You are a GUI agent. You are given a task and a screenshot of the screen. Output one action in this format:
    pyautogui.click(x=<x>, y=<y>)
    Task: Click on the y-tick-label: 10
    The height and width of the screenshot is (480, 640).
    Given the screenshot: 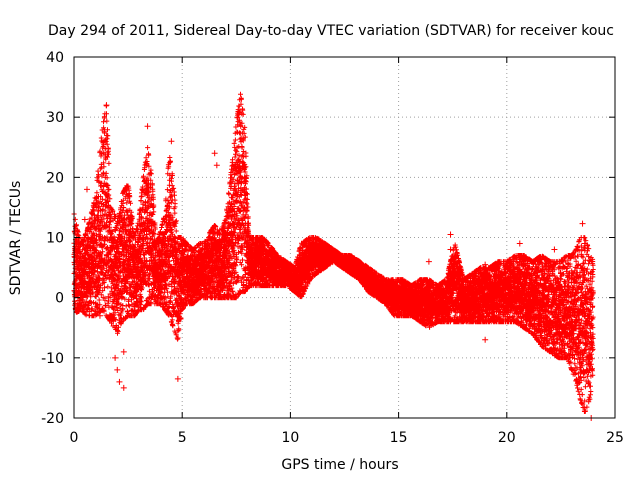 What is the action you would take?
    pyautogui.click(x=55, y=239)
    